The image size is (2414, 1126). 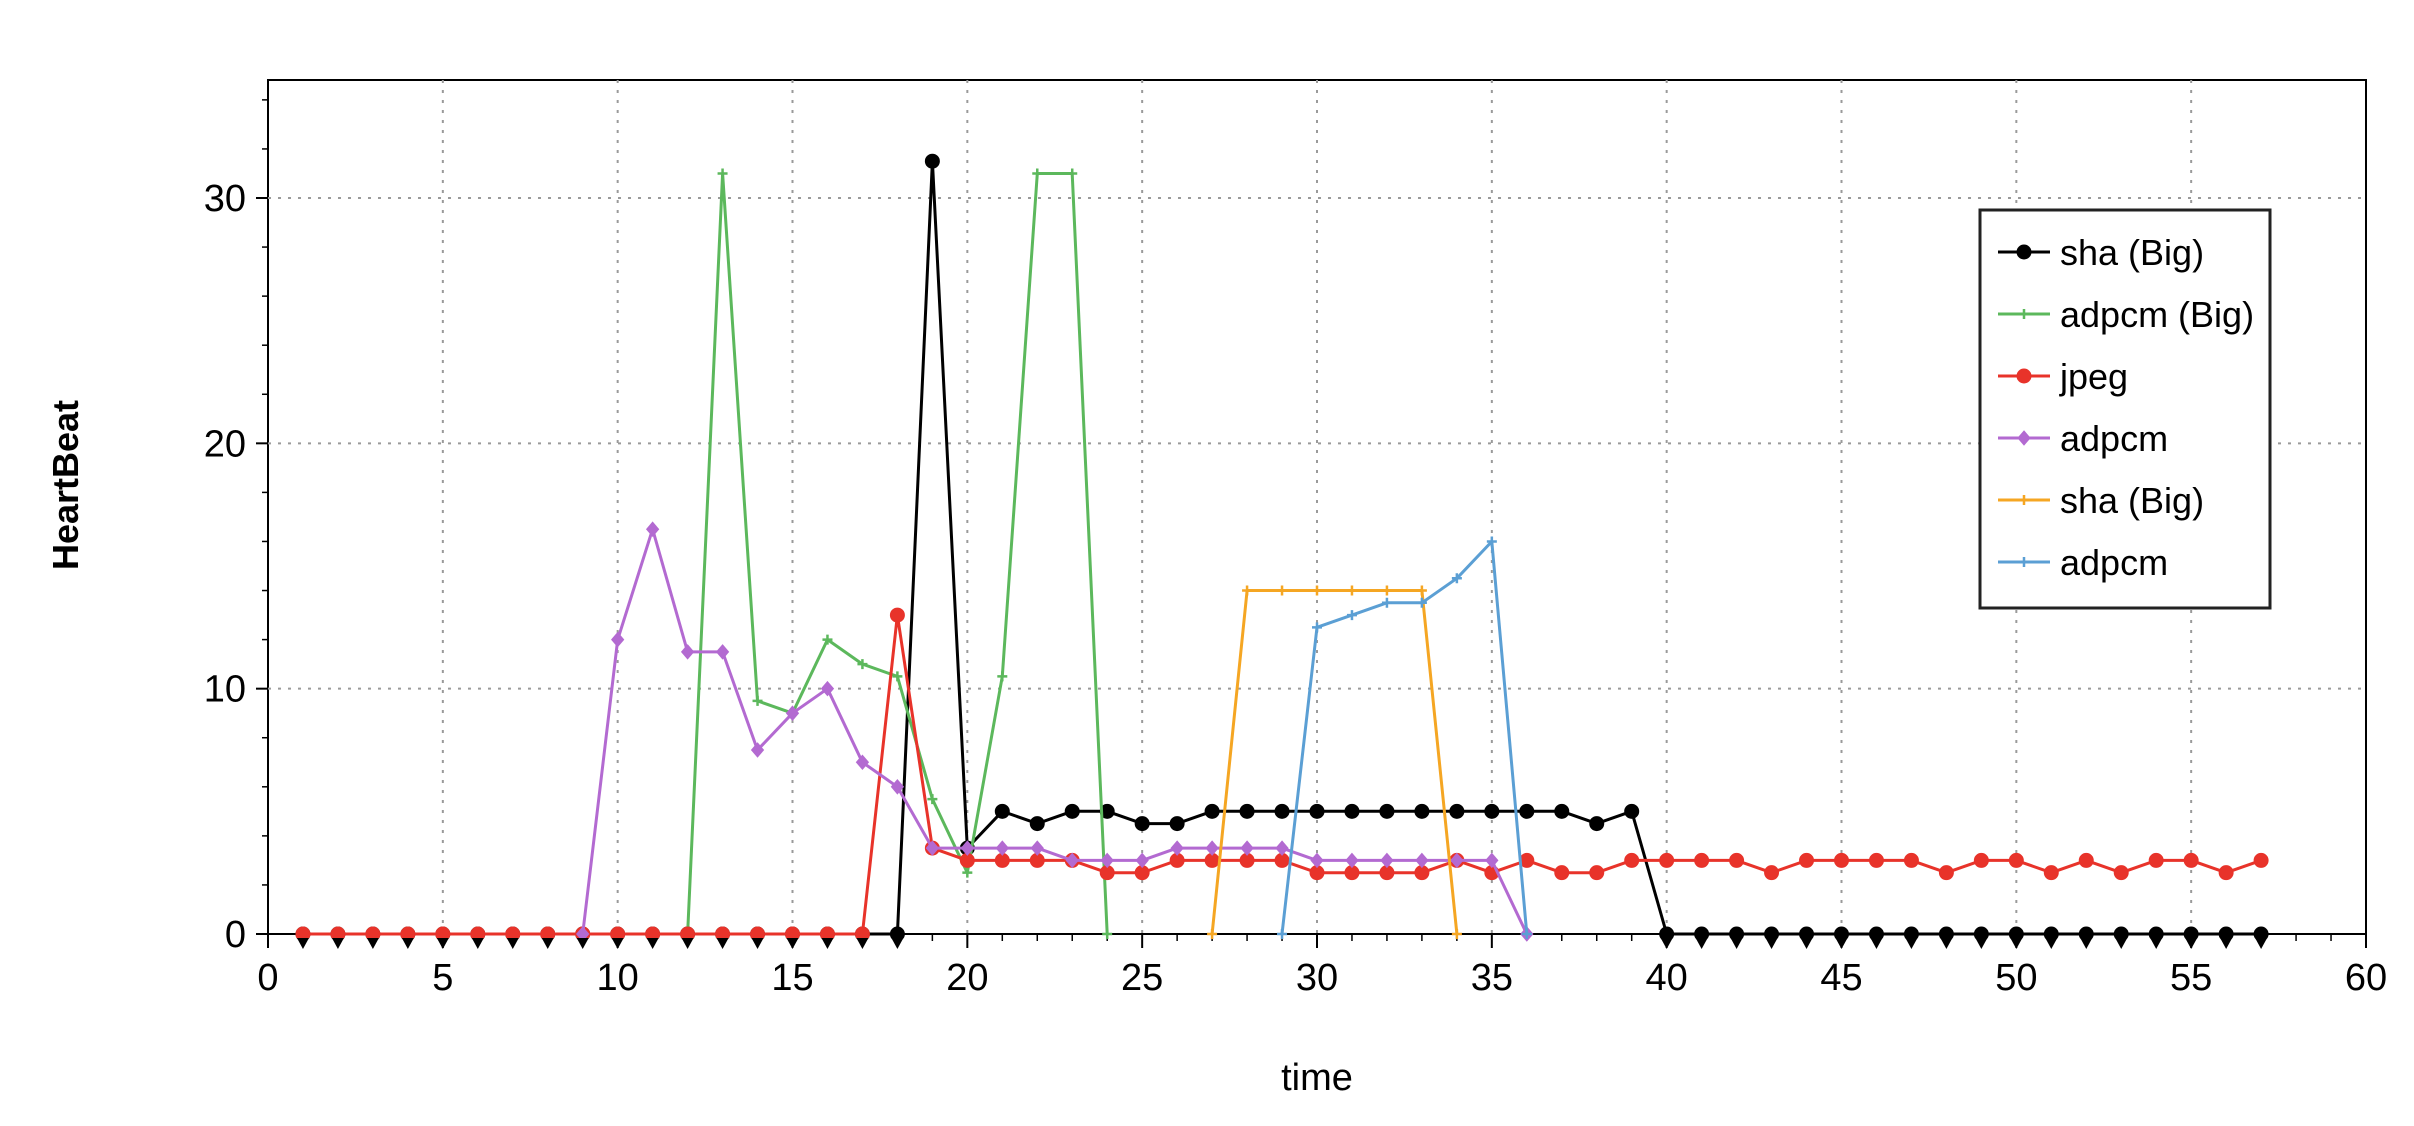 What do you see at coordinates (2191, 978) in the screenshot?
I see `x-tick-label: 55` at bounding box center [2191, 978].